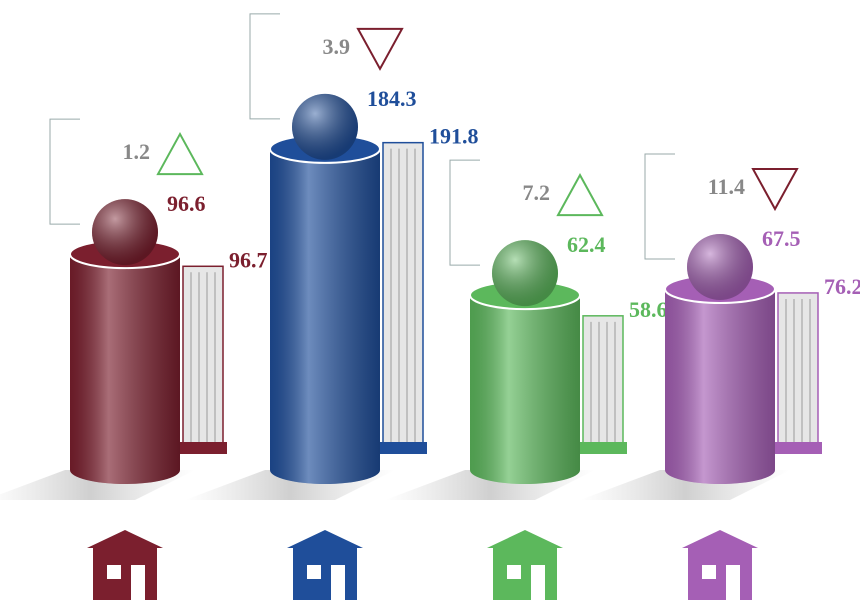  Describe the element at coordinates (392, 98) in the screenshot. I see `cylinder-value: 184.3` at that location.